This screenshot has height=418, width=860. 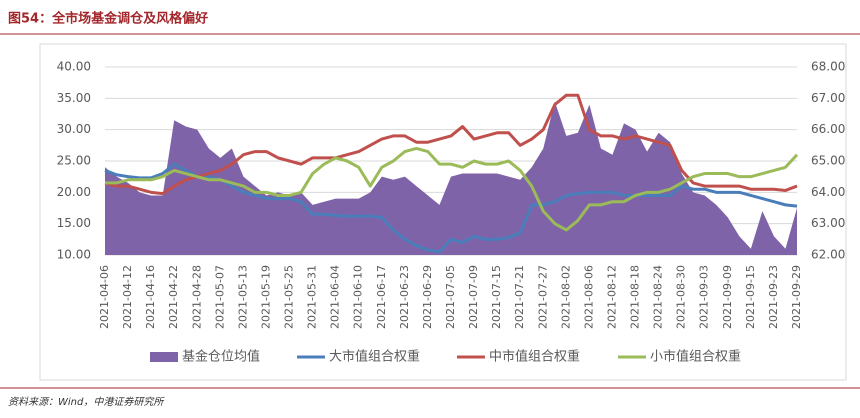 What do you see at coordinates (681, 297) in the screenshot?
I see `x-tick-label: 2021-08-30` at bounding box center [681, 297].